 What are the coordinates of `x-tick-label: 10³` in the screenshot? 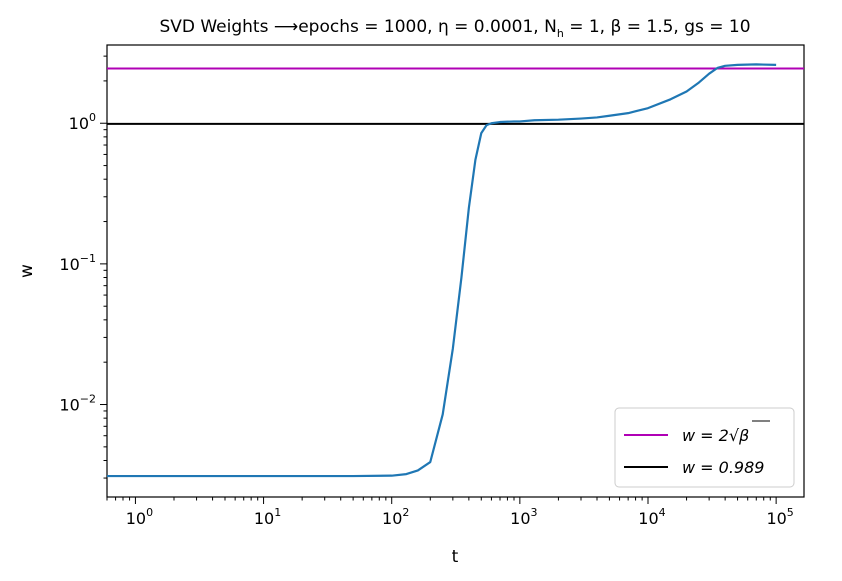 It's located at (523, 517).